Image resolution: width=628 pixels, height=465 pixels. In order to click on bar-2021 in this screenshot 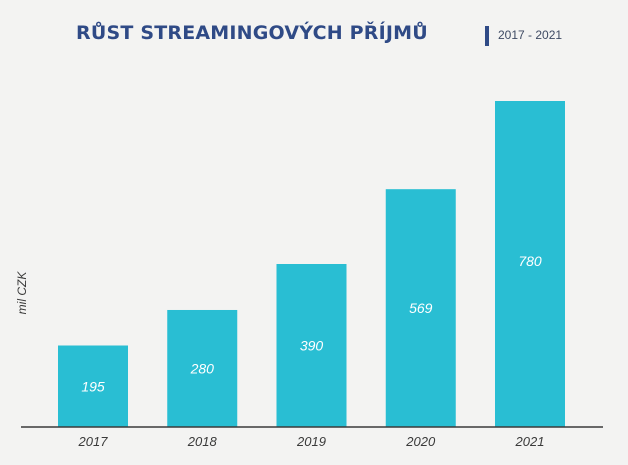, I will do `click(530, 264)`.